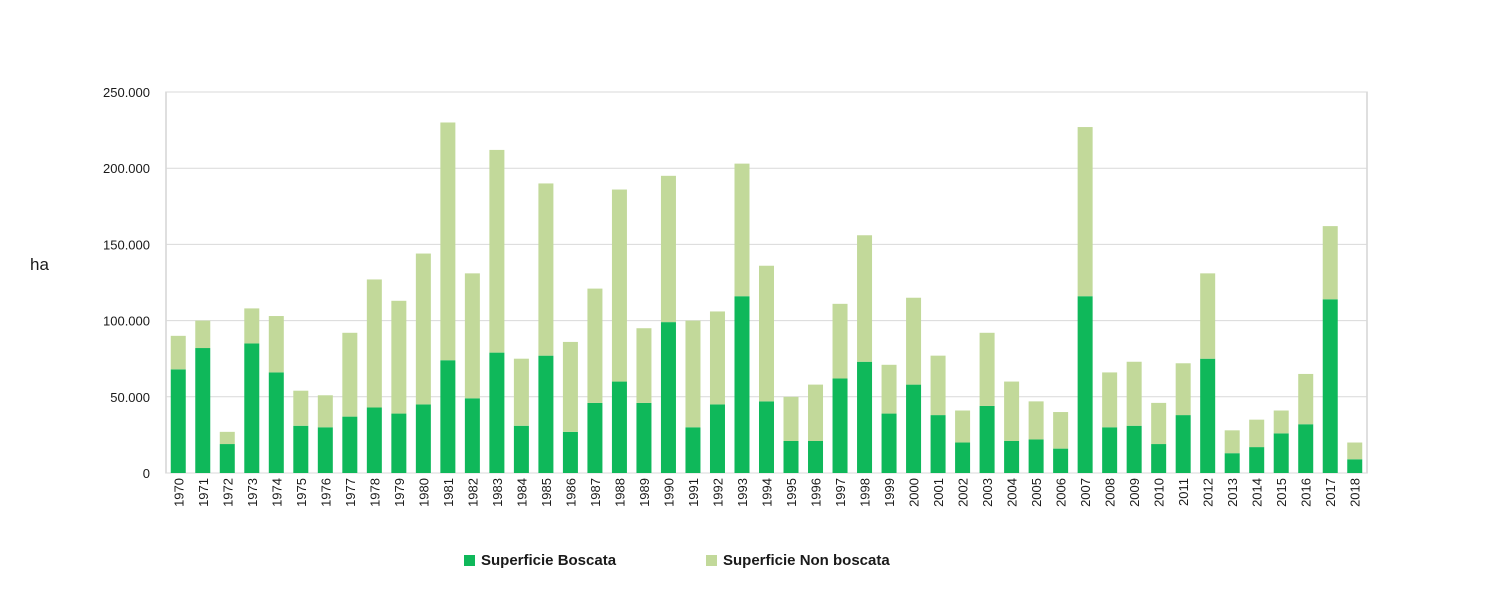 Image resolution: width=1500 pixels, height=606 pixels. Describe the element at coordinates (549, 560) in the screenshot. I see `legend-label-boscata: Superficie Boscata` at that location.